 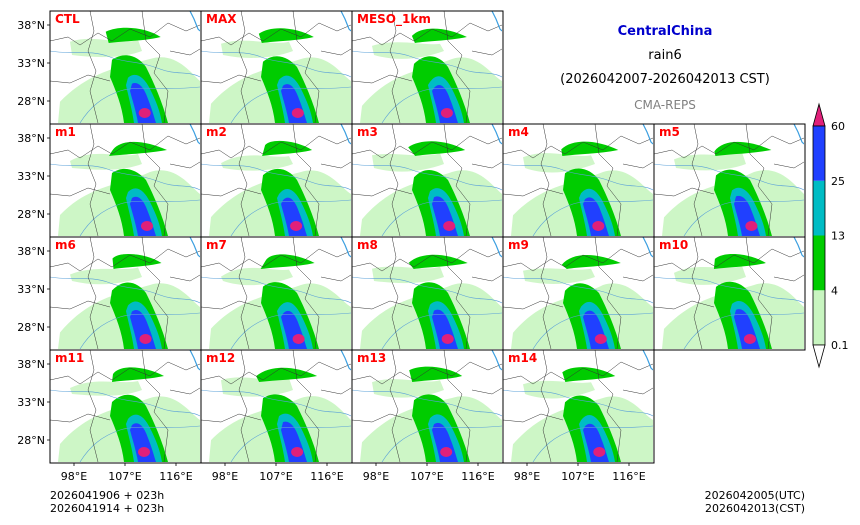 I want to click on ensemble-panel: m7, so click(x=276, y=293).